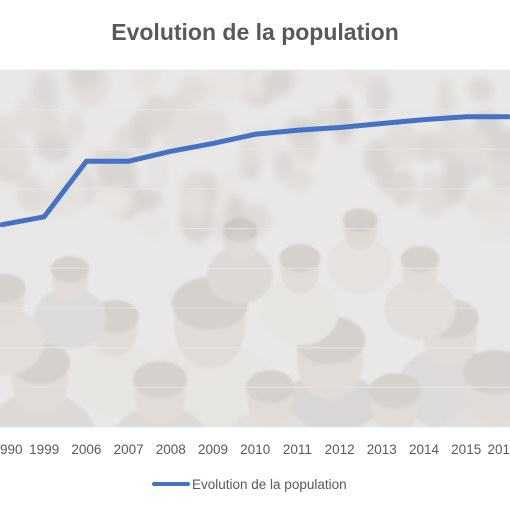 This screenshot has height=510, width=510. What do you see at coordinates (213, 449) in the screenshot?
I see `x-tick-label-2009: 2009` at bounding box center [213, 449].